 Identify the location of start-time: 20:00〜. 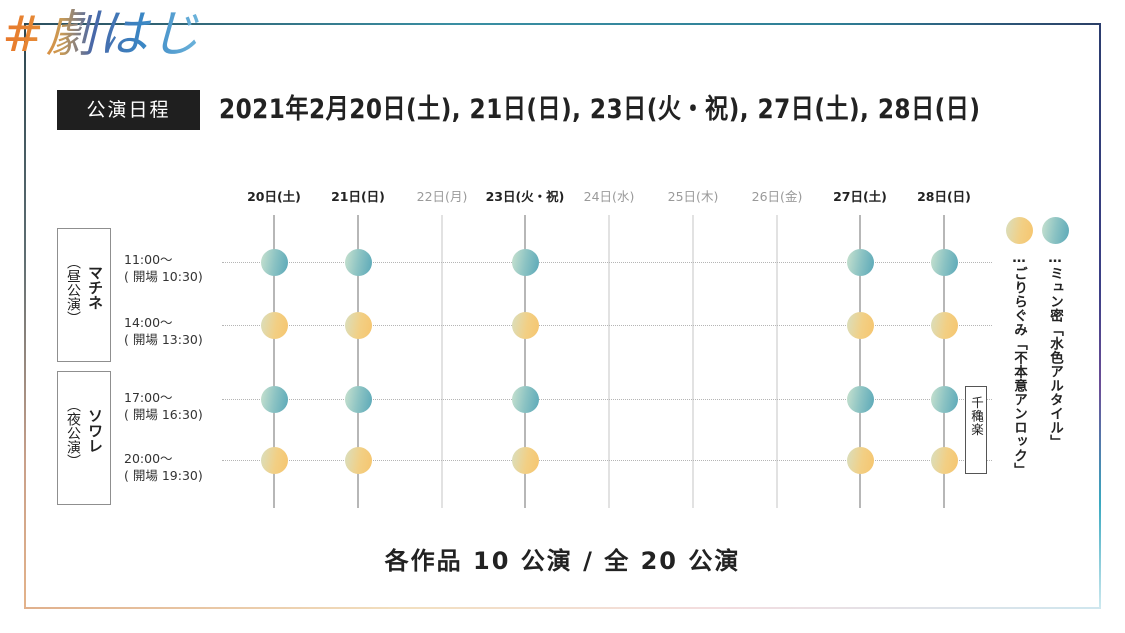
(148, 458).